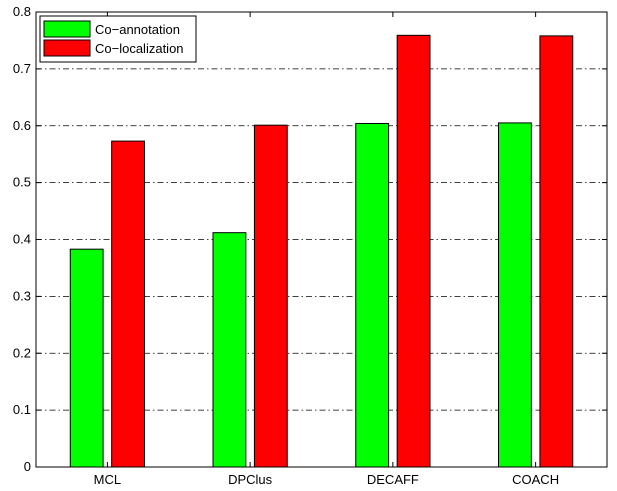 The image size is (617, 491). Describe the element at coordinates (137, 29) in the screenshot. I see `legend-label: Co−annotation` at that location.